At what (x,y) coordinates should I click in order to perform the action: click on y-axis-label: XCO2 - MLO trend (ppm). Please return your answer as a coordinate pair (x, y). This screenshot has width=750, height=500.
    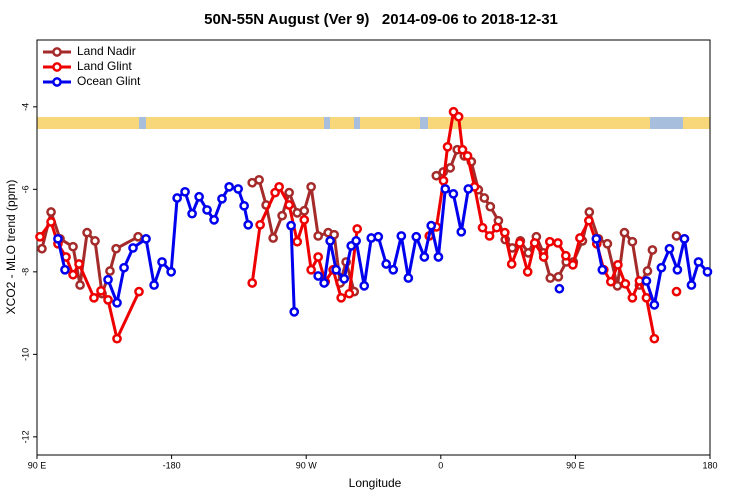
    Looking at the image, I should click on (11, 247).